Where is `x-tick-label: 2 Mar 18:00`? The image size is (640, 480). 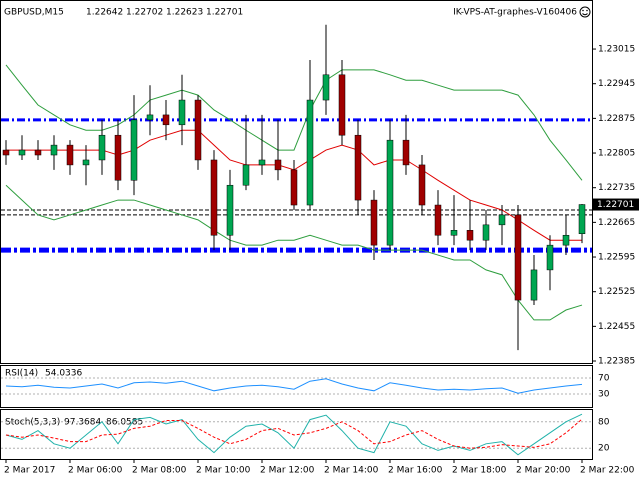
x-tick-label: 2 Mar 18:00 is located at coordinates (479, 471).